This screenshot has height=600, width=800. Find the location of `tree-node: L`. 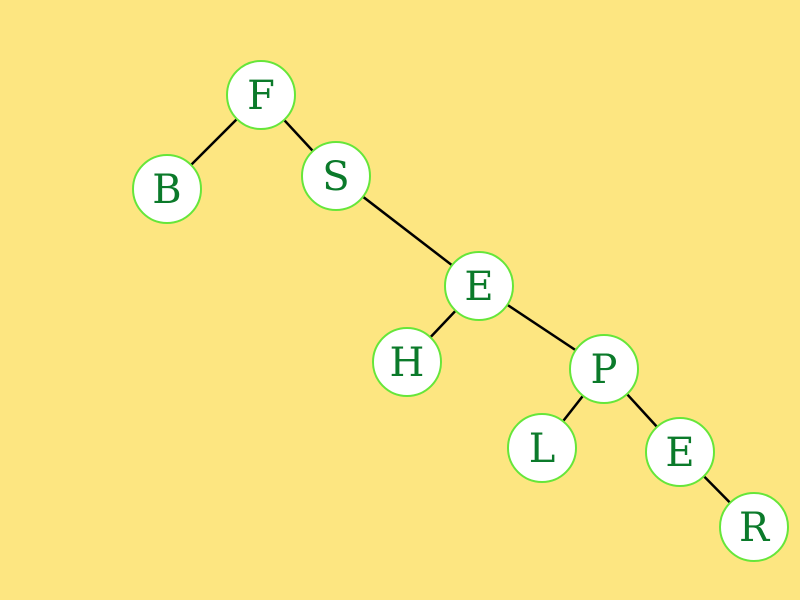

tree-node: L is located at coordinates (542, 448).